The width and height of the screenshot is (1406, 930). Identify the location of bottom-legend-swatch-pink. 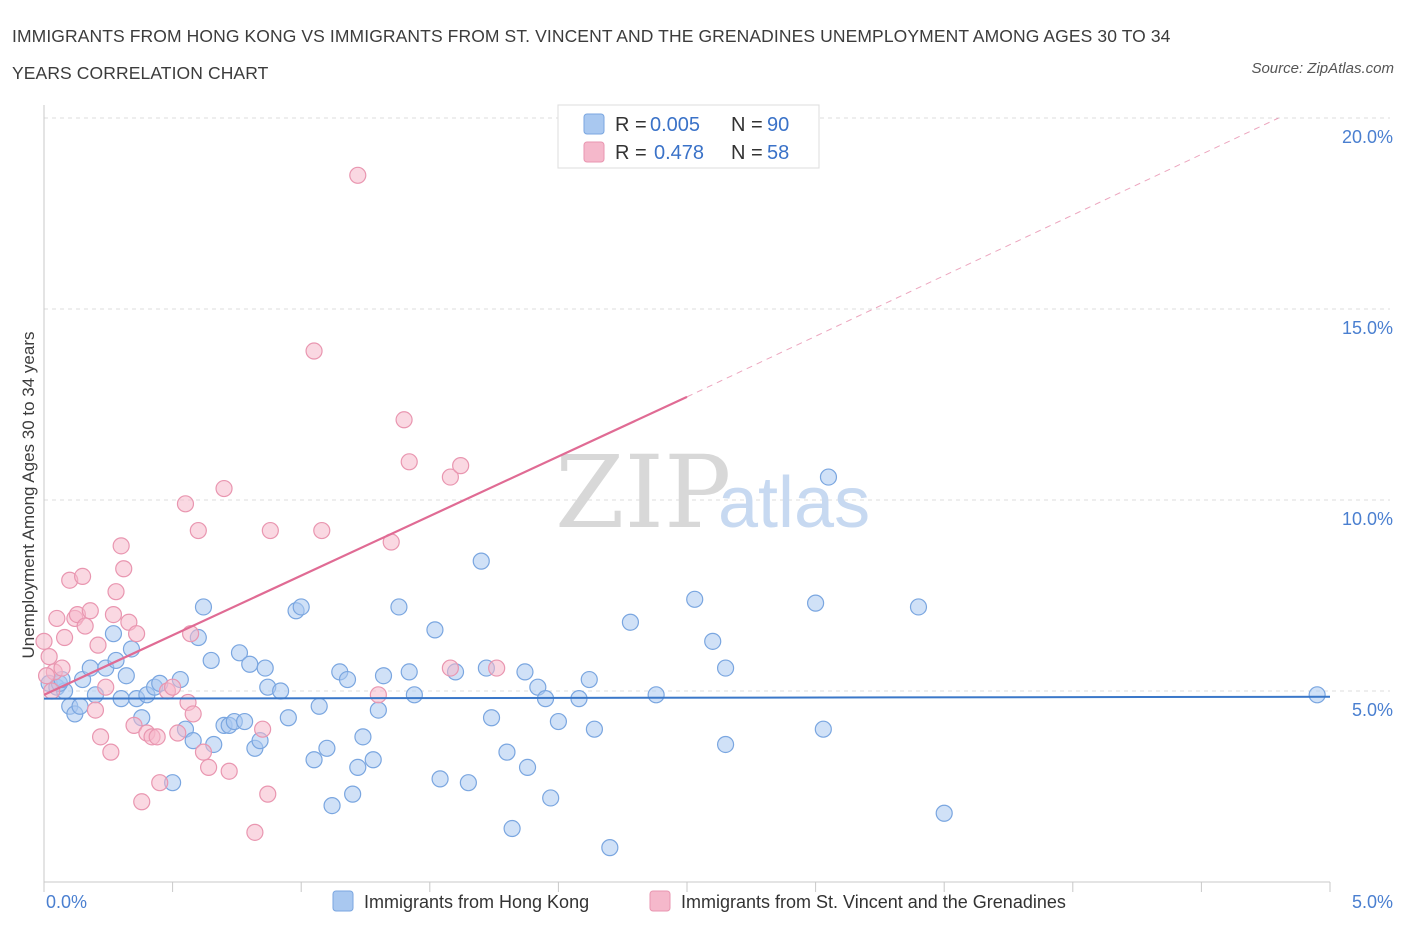
(660, 901).